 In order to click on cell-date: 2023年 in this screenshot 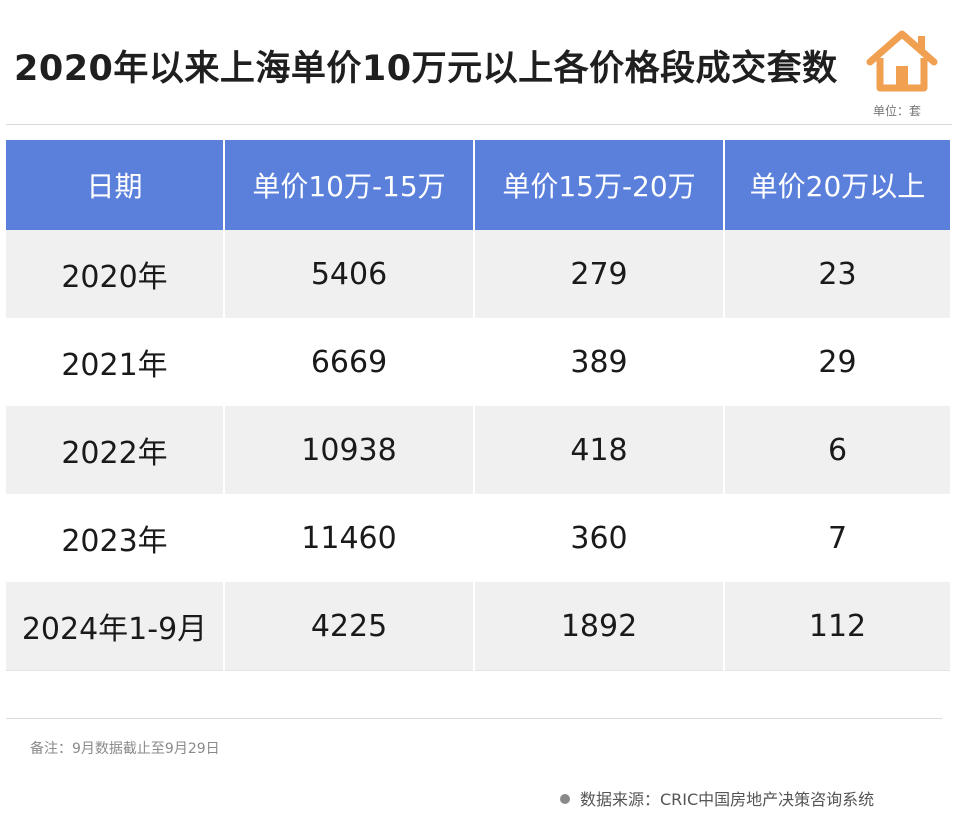, I will do `click(115, 538)`.